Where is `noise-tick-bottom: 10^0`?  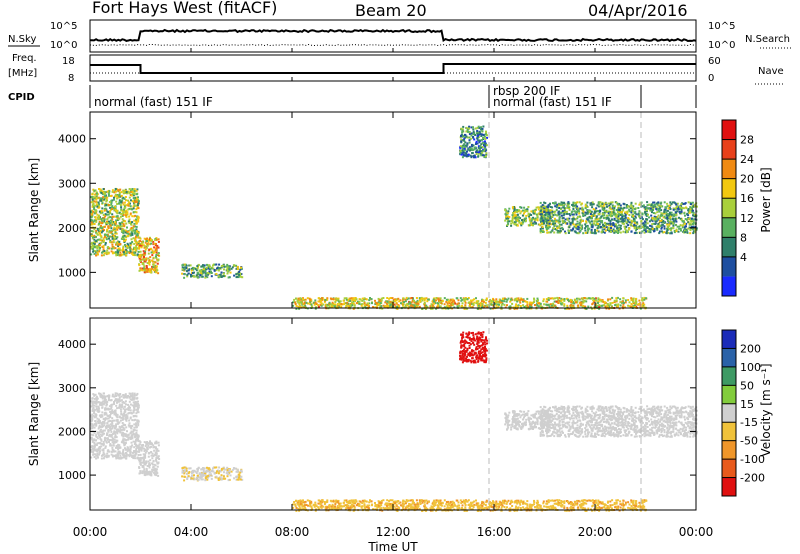
noise-tick-bottom: 10^0 is located at coordinates (63, 45).